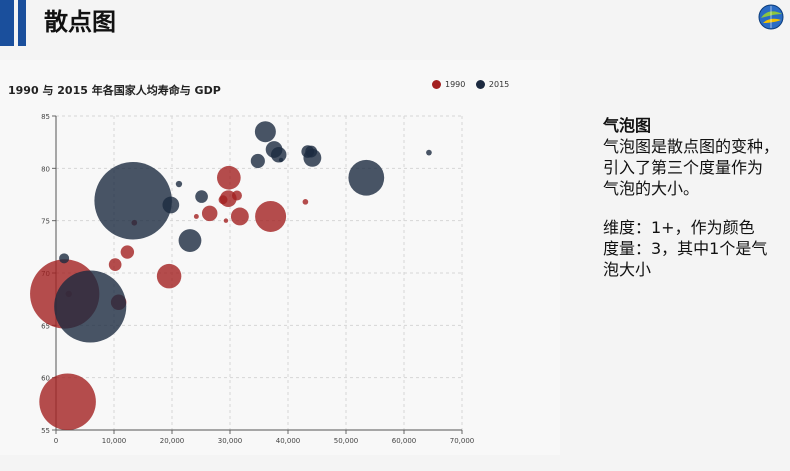  I want to click on x-tick-label: 30,000, so click(230, 441).